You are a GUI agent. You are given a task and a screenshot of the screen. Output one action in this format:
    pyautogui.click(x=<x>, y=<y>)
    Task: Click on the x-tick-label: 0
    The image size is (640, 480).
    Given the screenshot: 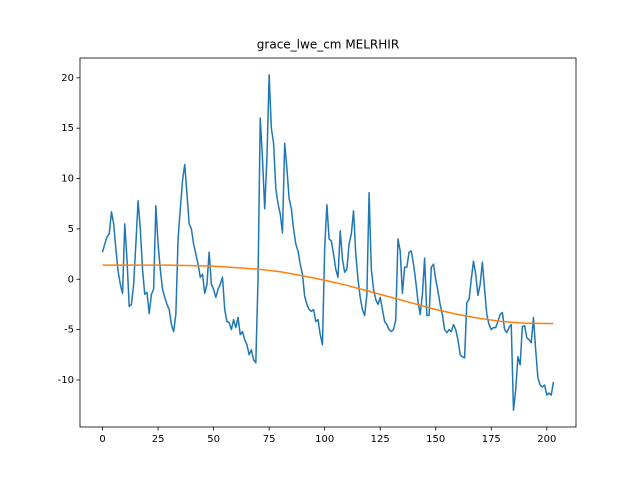 What is the action you would take?
    pyautogui.click(x=102, y=439)
    